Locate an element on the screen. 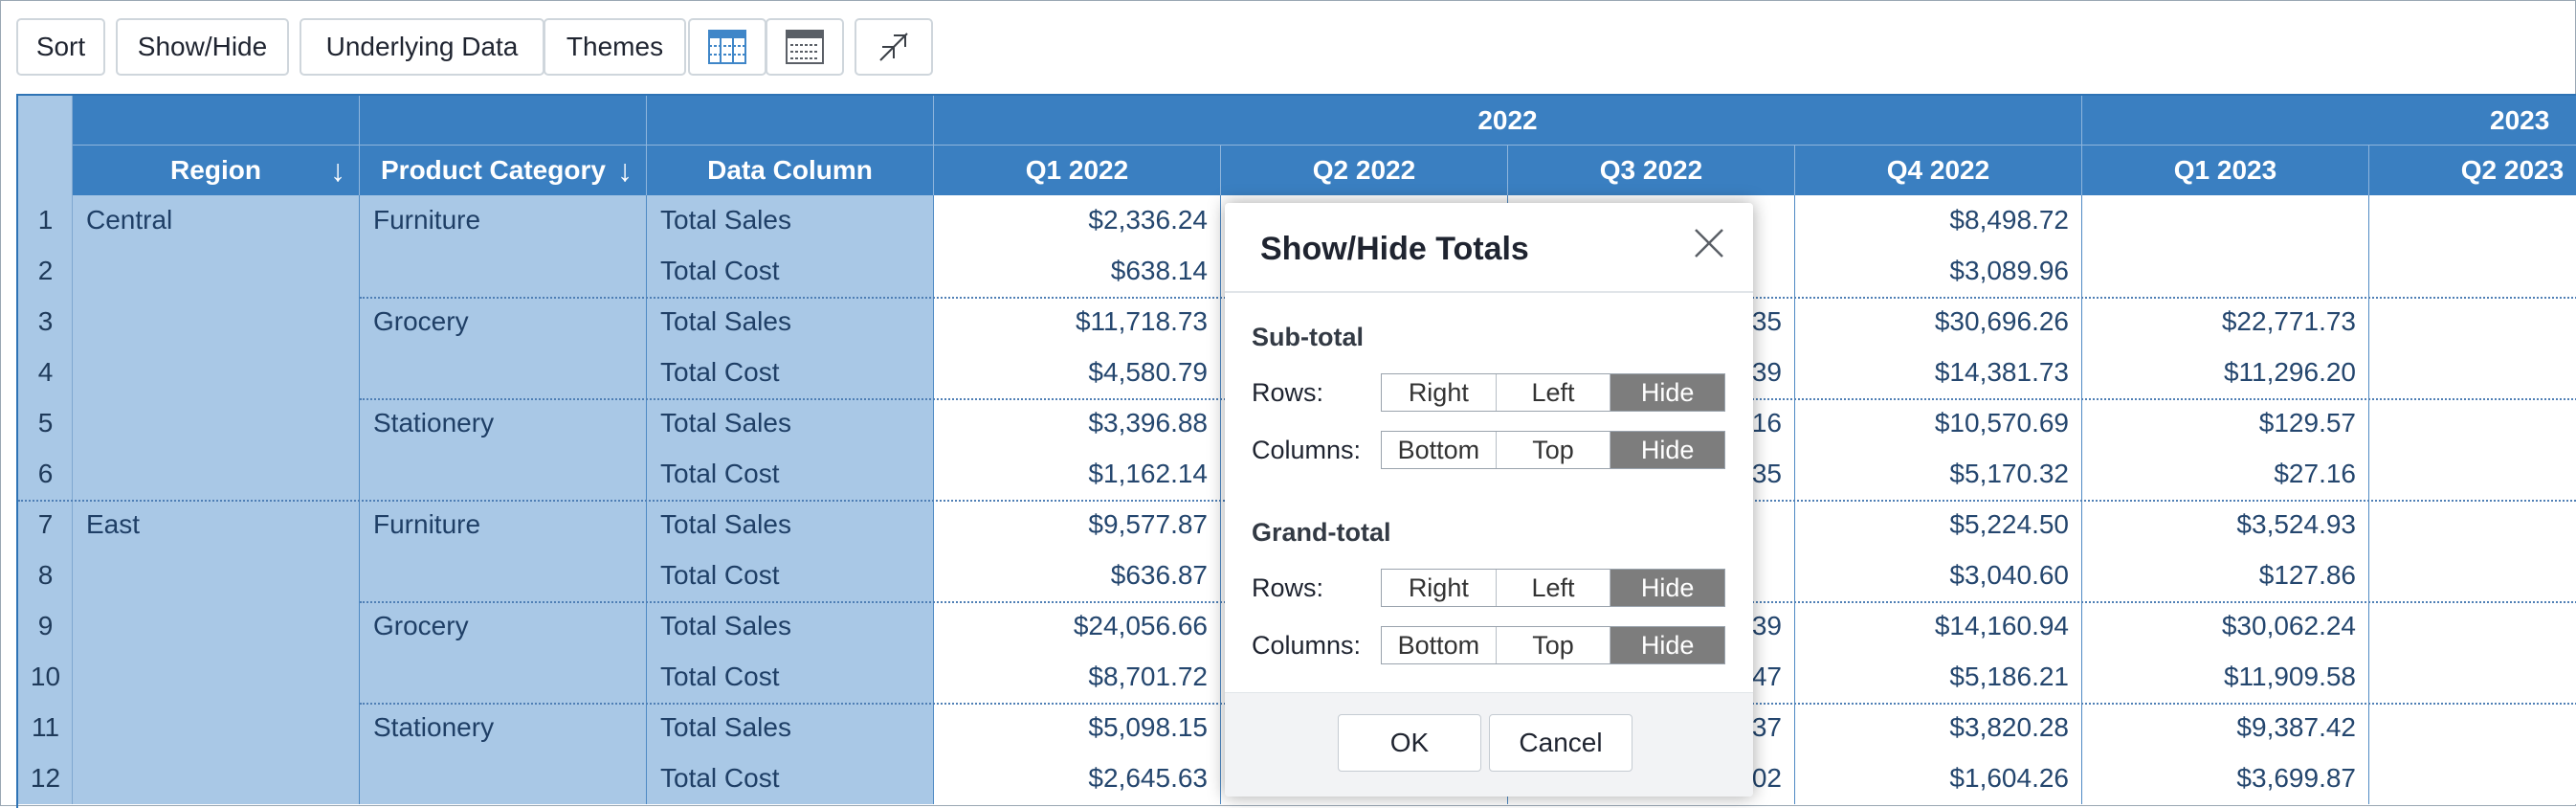 This screenshot has height=808, width=2576. value-cell: $ is located at coordinates (2472, 475).